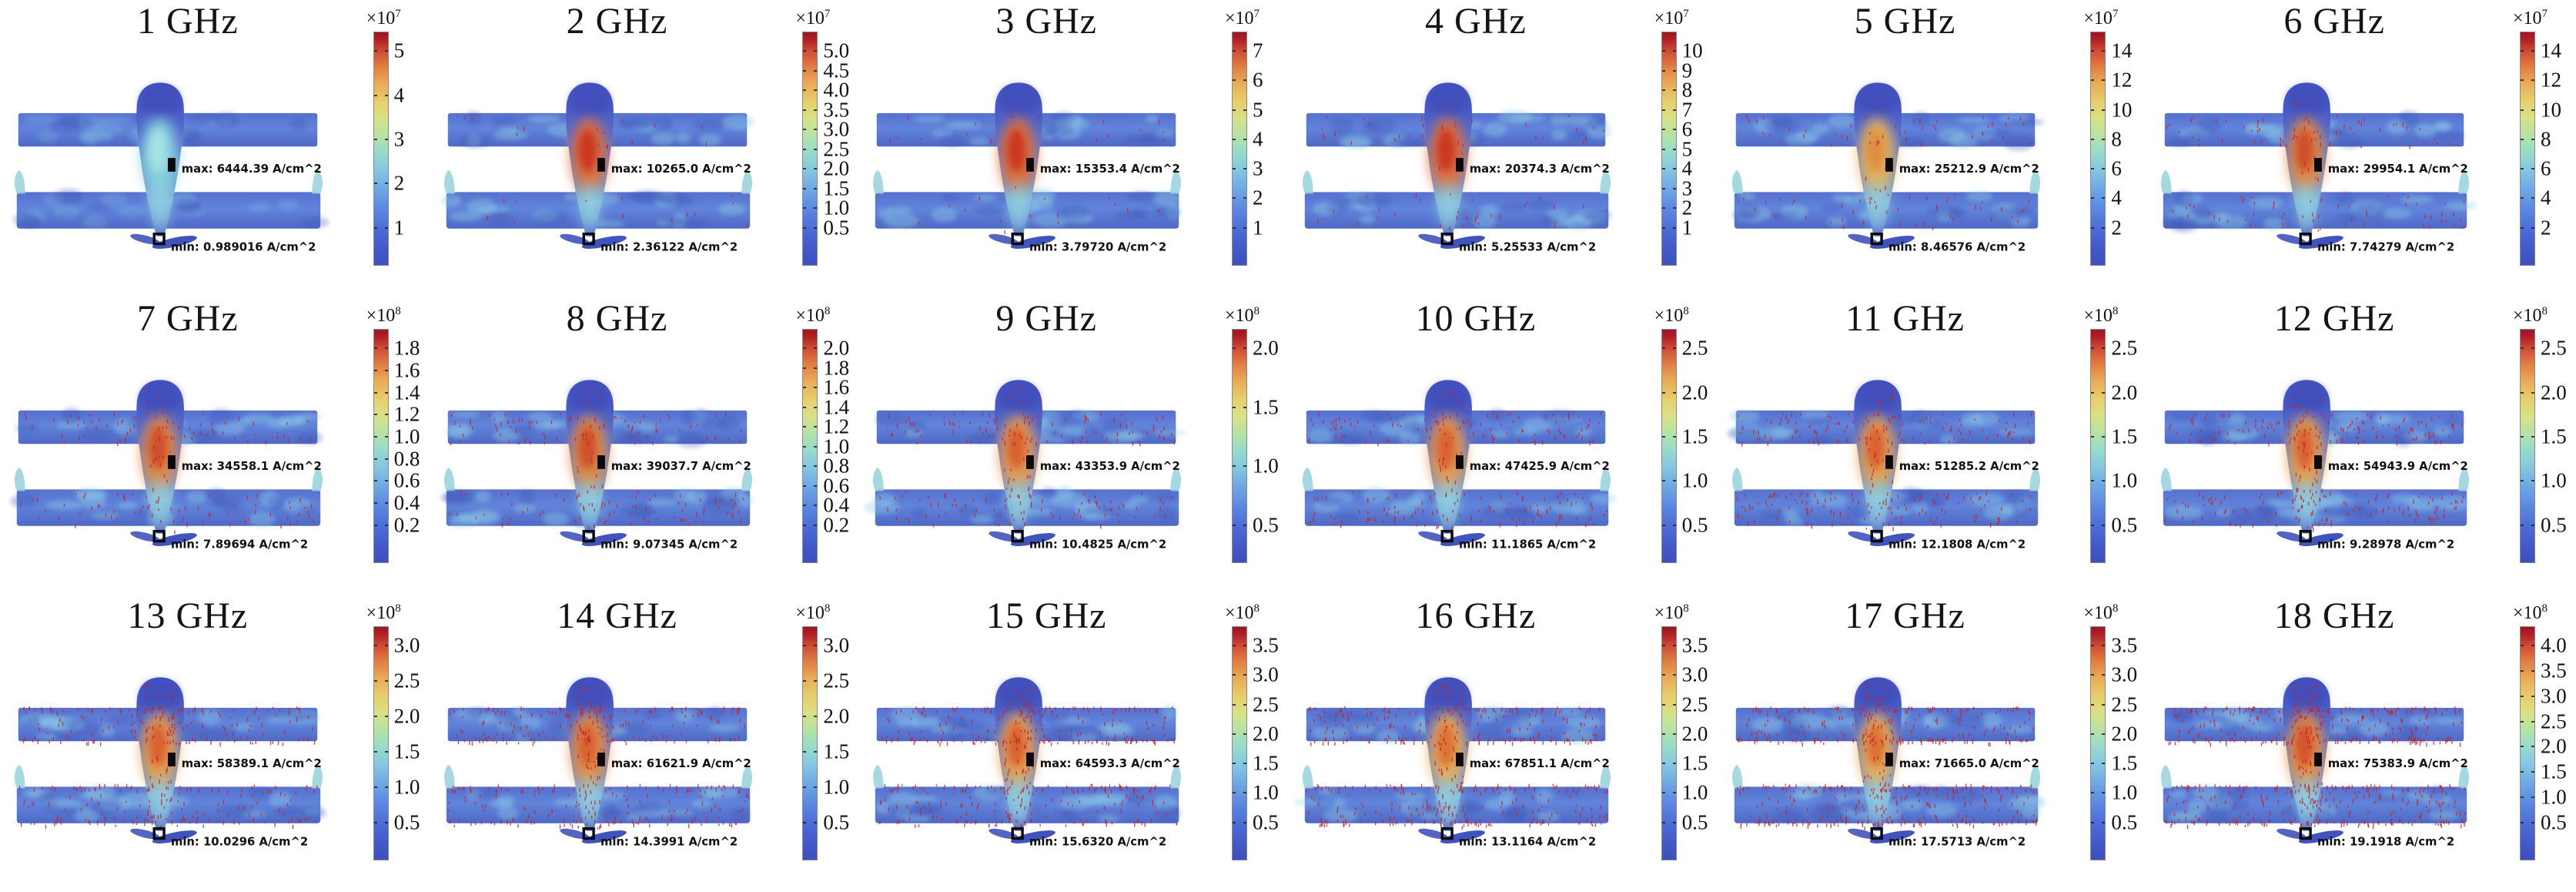 Image resolution: width=2576 pixels, height=892 pixels. What do you see at coordinates (383, 613) in the screenshot?
I see `colorbar-scale-label: ×10⁸` at bounding box center [383, 613].